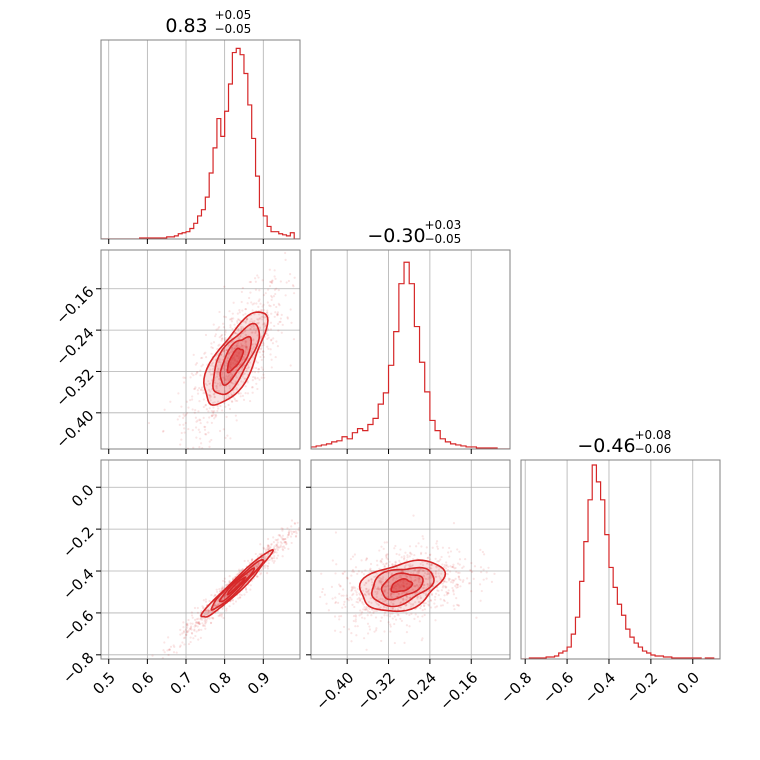 The width and height of the screenshot is (760, 760). I want to click on x-tick-label: −0.6, so click(558, 688).